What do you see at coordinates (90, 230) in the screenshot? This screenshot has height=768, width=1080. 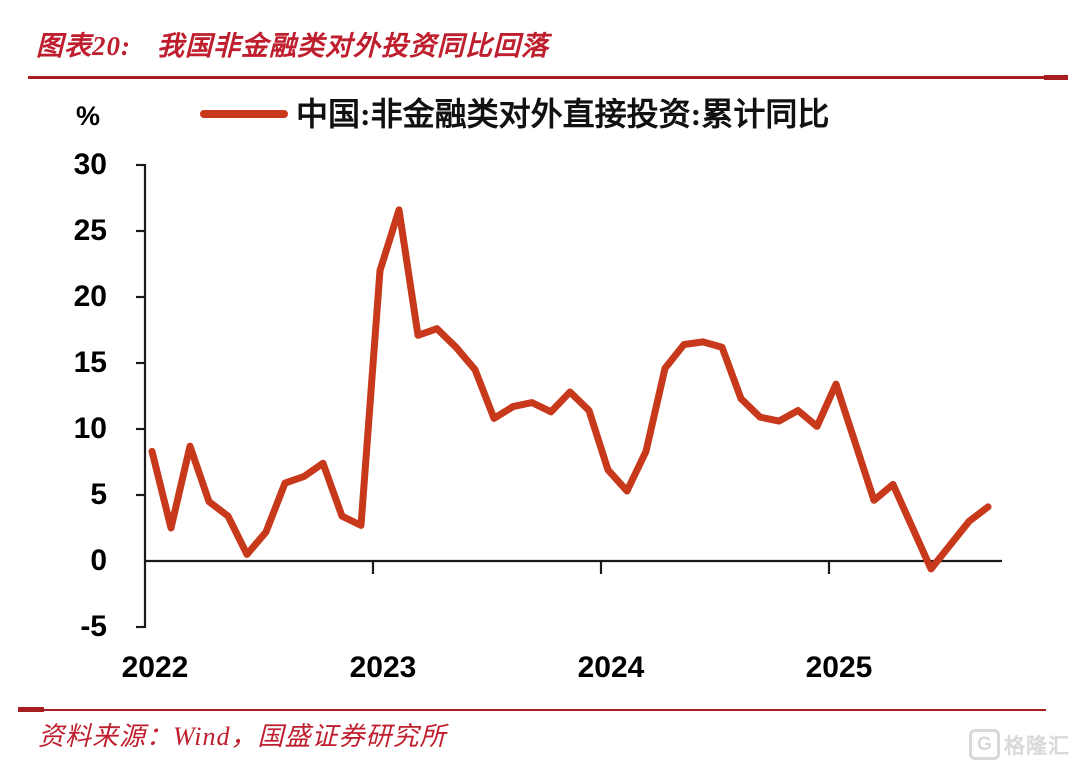 I see `y-tick-label-25: 25` at bounding box center [90, 230].